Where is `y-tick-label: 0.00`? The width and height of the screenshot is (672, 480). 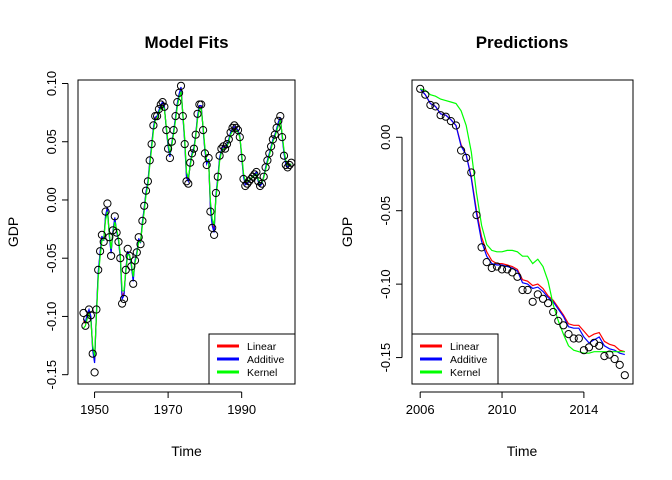 y-tick-label: 0.00 is located at coordinates (385, 137).